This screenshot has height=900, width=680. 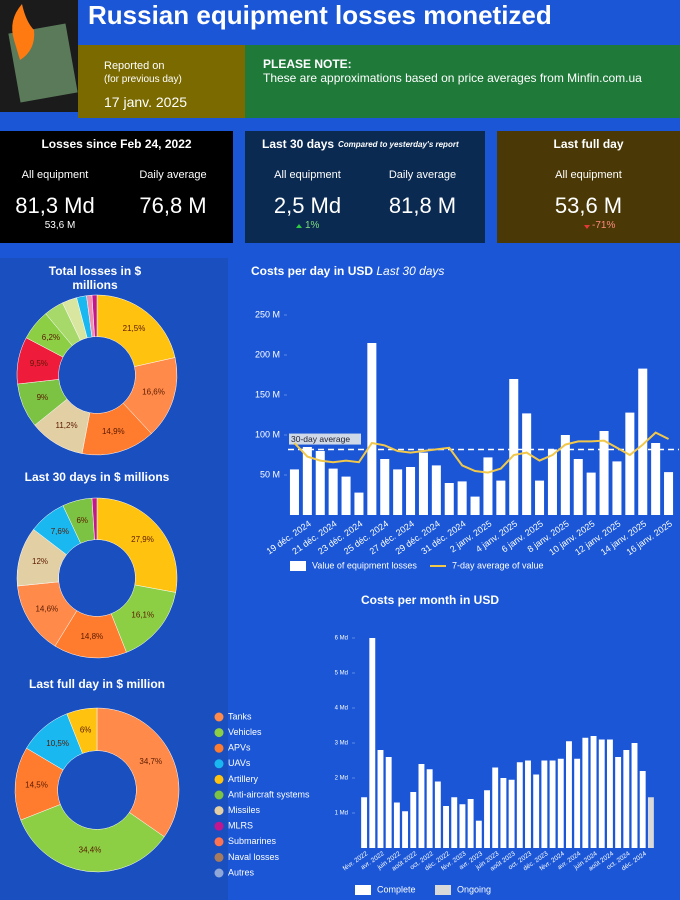 I want to click on reported-label: Reported on, so click(x=134, y=66).